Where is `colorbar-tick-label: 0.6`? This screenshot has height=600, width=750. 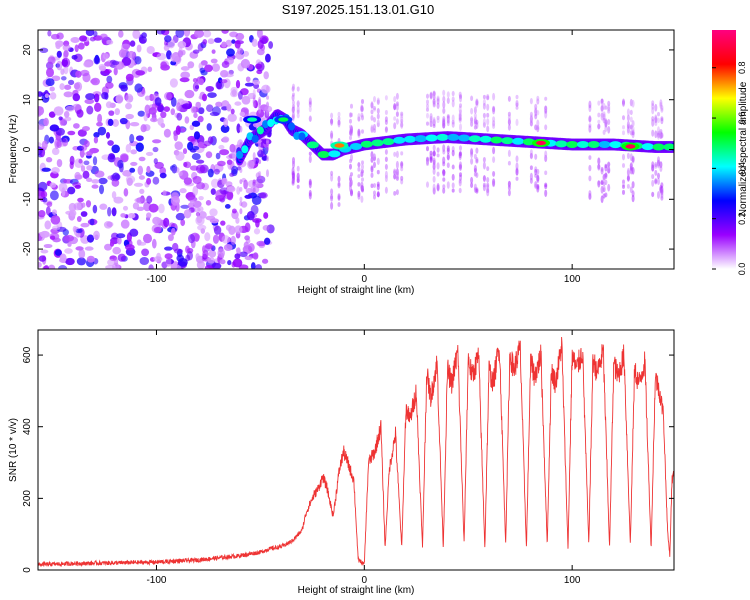 colorbar-tick-label: 0.6 is located at coordinates (742, 118).